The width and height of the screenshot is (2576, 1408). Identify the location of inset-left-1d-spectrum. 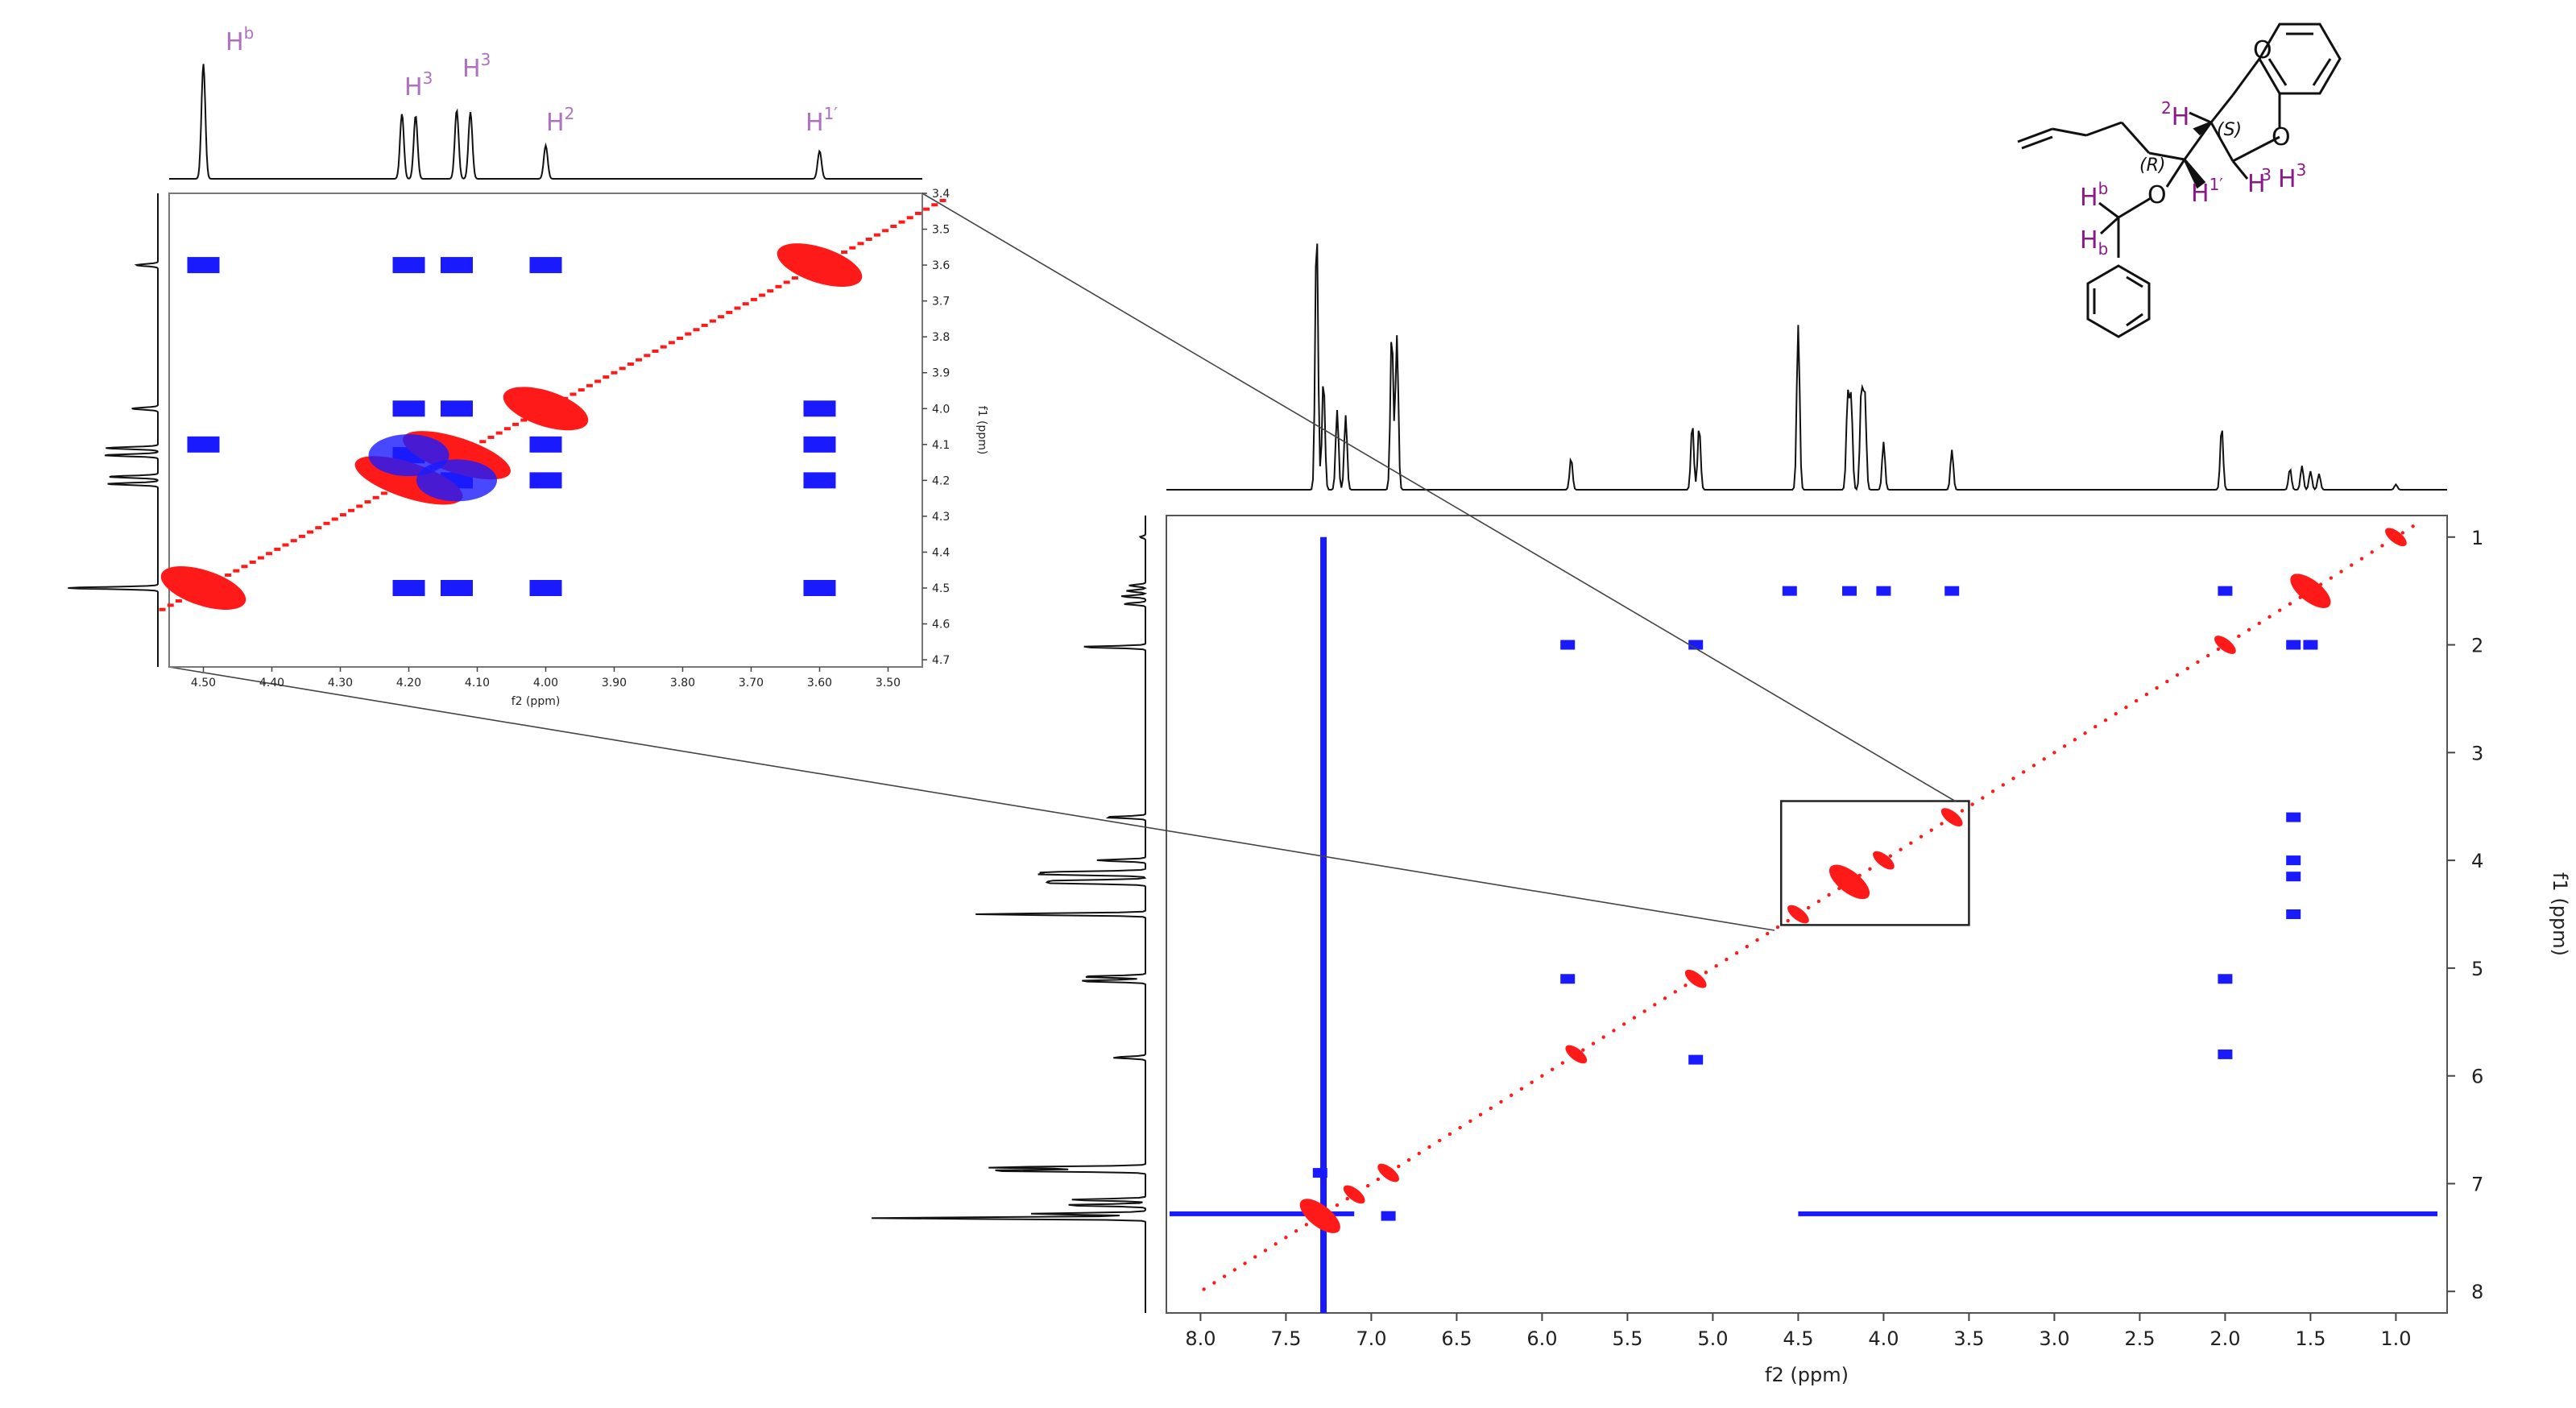
(113, 430).